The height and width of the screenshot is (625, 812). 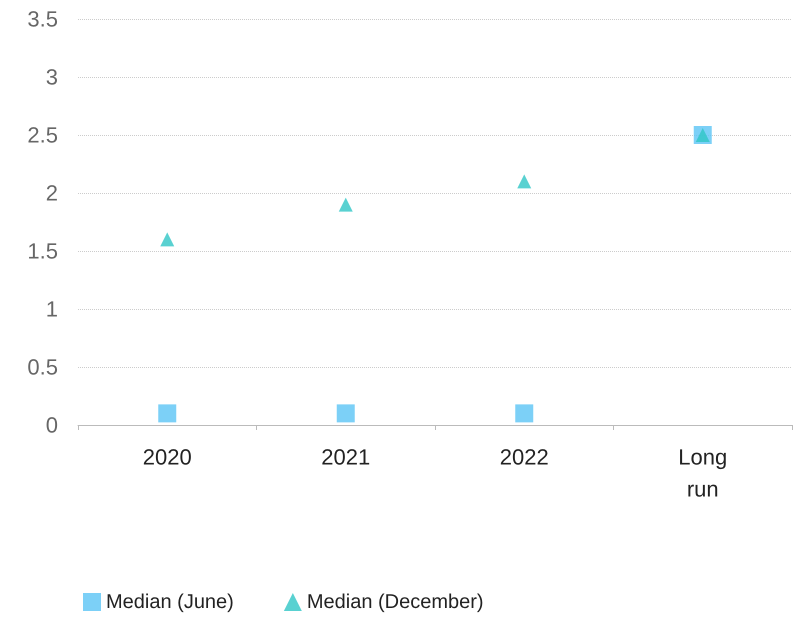 What do you see at coordinates (703, 473) in the screenshot?
I see `x-tick-label: Long run` at bounding box center [703, 473].